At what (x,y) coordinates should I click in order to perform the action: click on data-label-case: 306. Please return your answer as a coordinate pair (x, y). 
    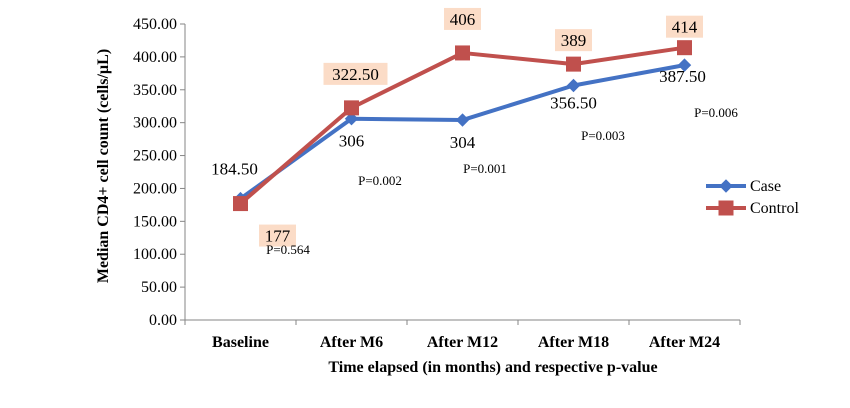
    Looking at the image, I should click on (352, 141).